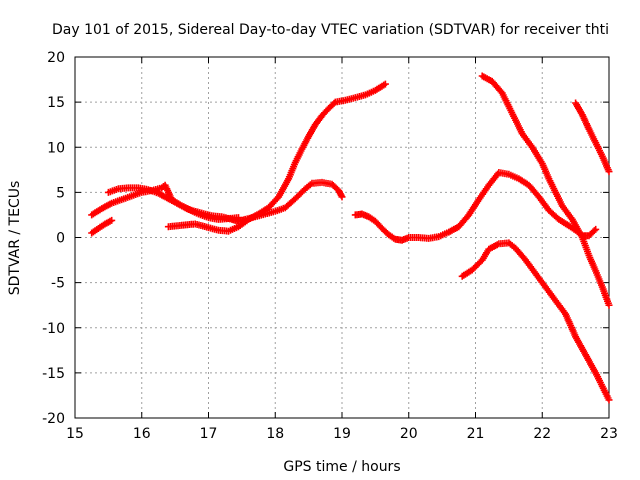 This screenshot has height=480, width=640. What do you see at coordinates (53, 419) in the screenshot?
I see `y-tick-label: -20` at bounding box center [53, 419].